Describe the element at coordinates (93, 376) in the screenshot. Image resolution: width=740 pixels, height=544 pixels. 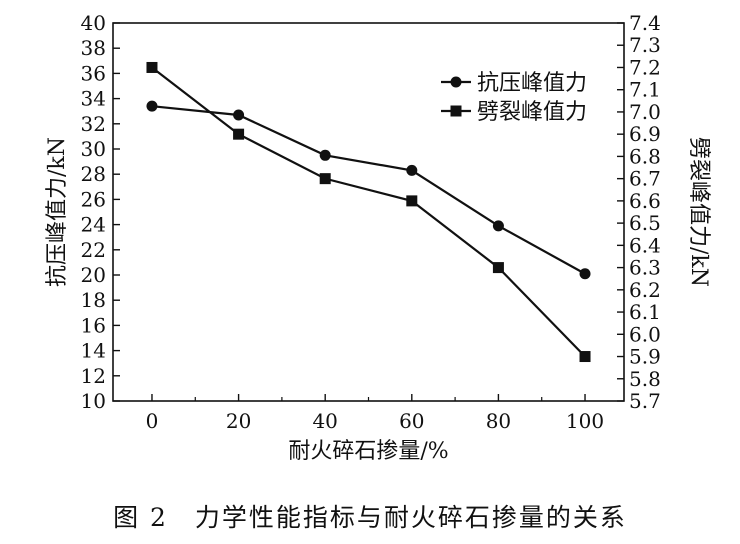
I see `y-left-tick-label: 12` at that location.